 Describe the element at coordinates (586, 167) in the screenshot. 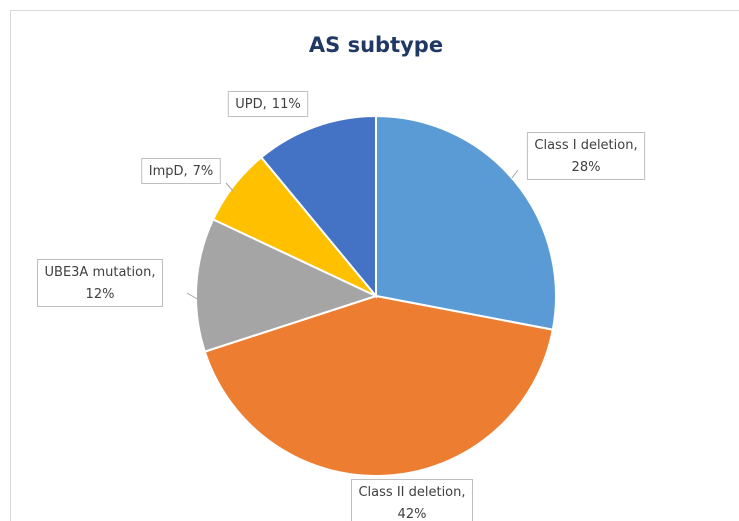

I see `value-label: 28%` at that location.